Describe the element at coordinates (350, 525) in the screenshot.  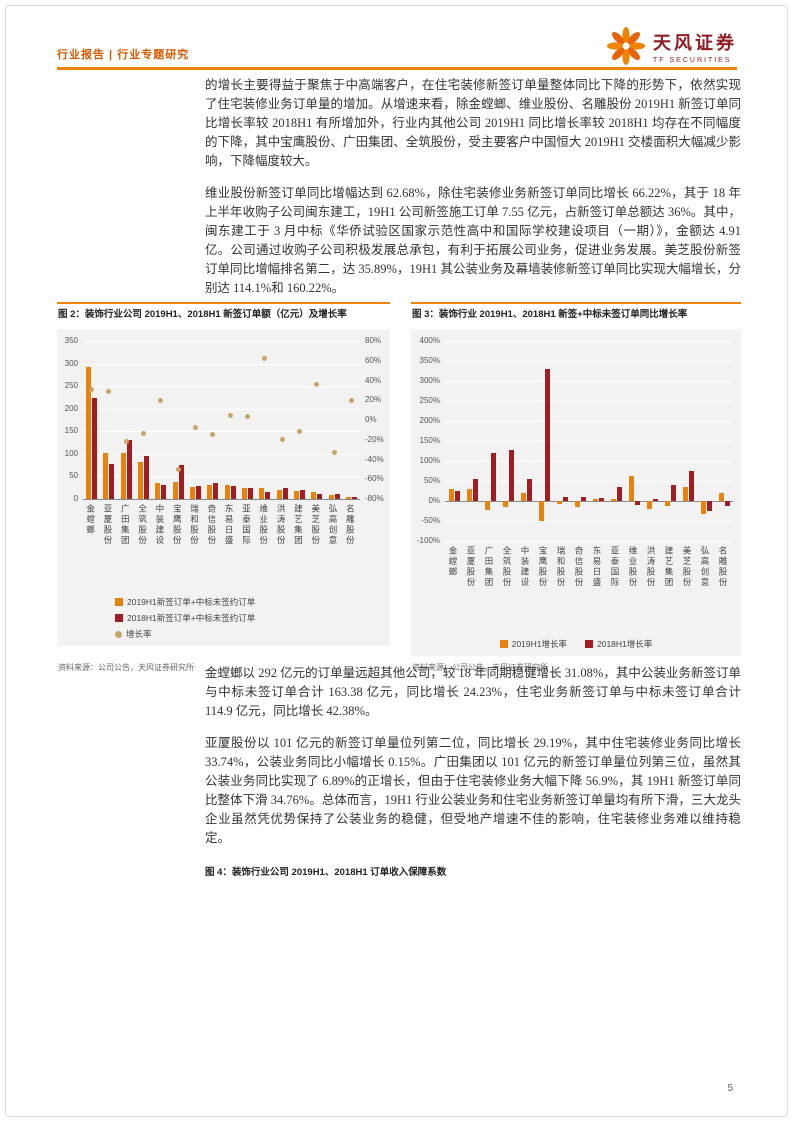
I see `x-axis-label: 名雕股份` at that location.